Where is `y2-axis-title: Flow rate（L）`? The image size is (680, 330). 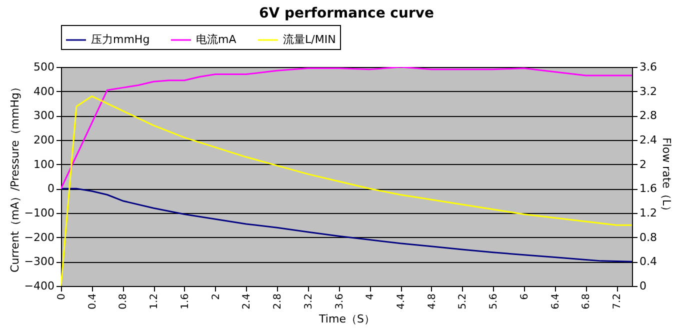 y2-axis-title: Flow rate（L） is located at coordinates (666, 177).